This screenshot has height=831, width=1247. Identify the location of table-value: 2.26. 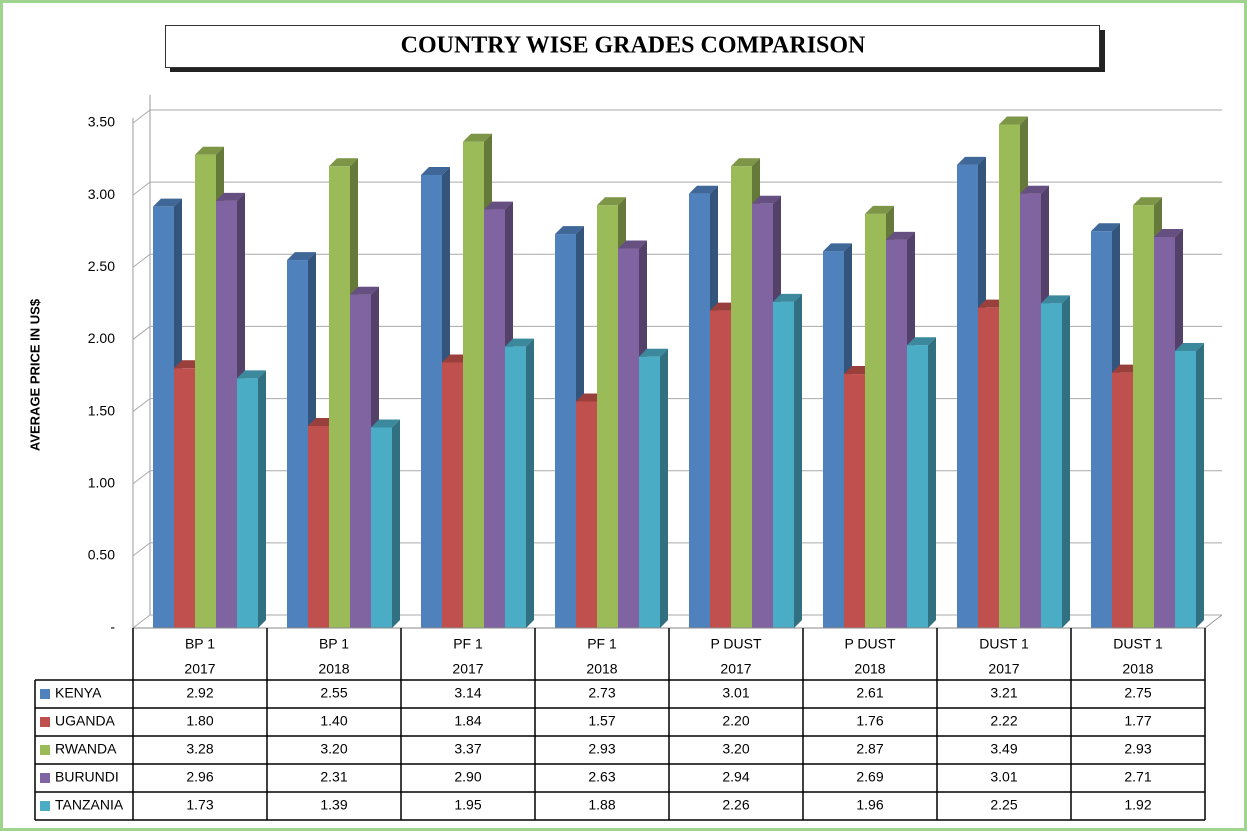
(735, 805).